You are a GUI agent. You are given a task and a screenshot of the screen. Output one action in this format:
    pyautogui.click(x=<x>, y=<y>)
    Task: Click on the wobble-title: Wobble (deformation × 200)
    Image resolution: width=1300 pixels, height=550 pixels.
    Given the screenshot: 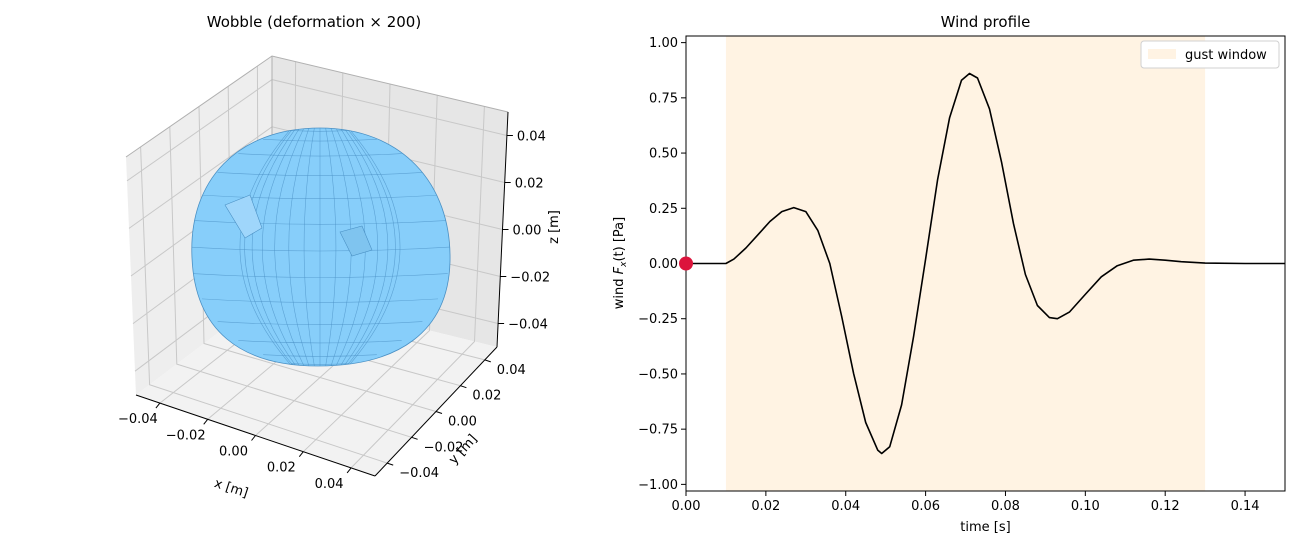 What is the action you would take?
    pyautogui.click(x=314, y=22)
    